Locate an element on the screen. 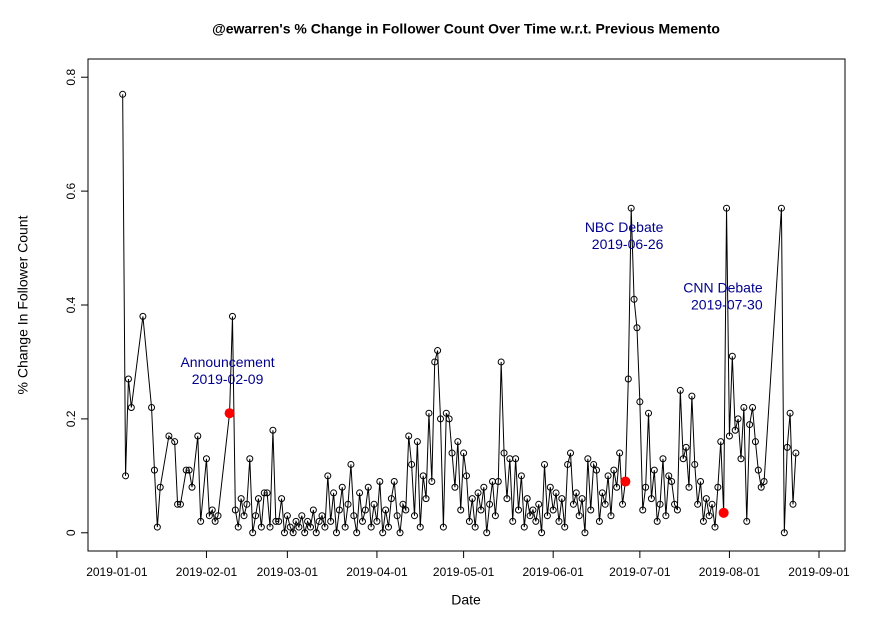  x-axis-title: Date is located at coordinates (466, 600).